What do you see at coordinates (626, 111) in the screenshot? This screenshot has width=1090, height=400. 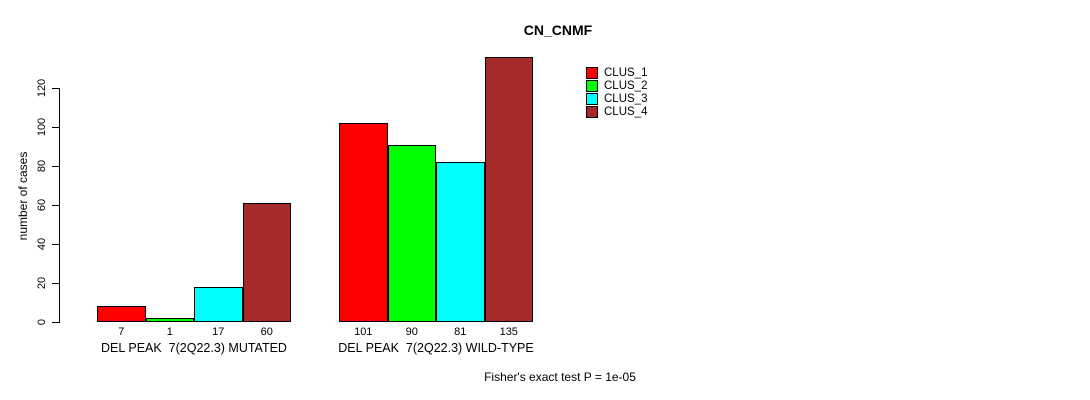 I see `legend-label: CLUS_4` at bounding box center [626, 111].